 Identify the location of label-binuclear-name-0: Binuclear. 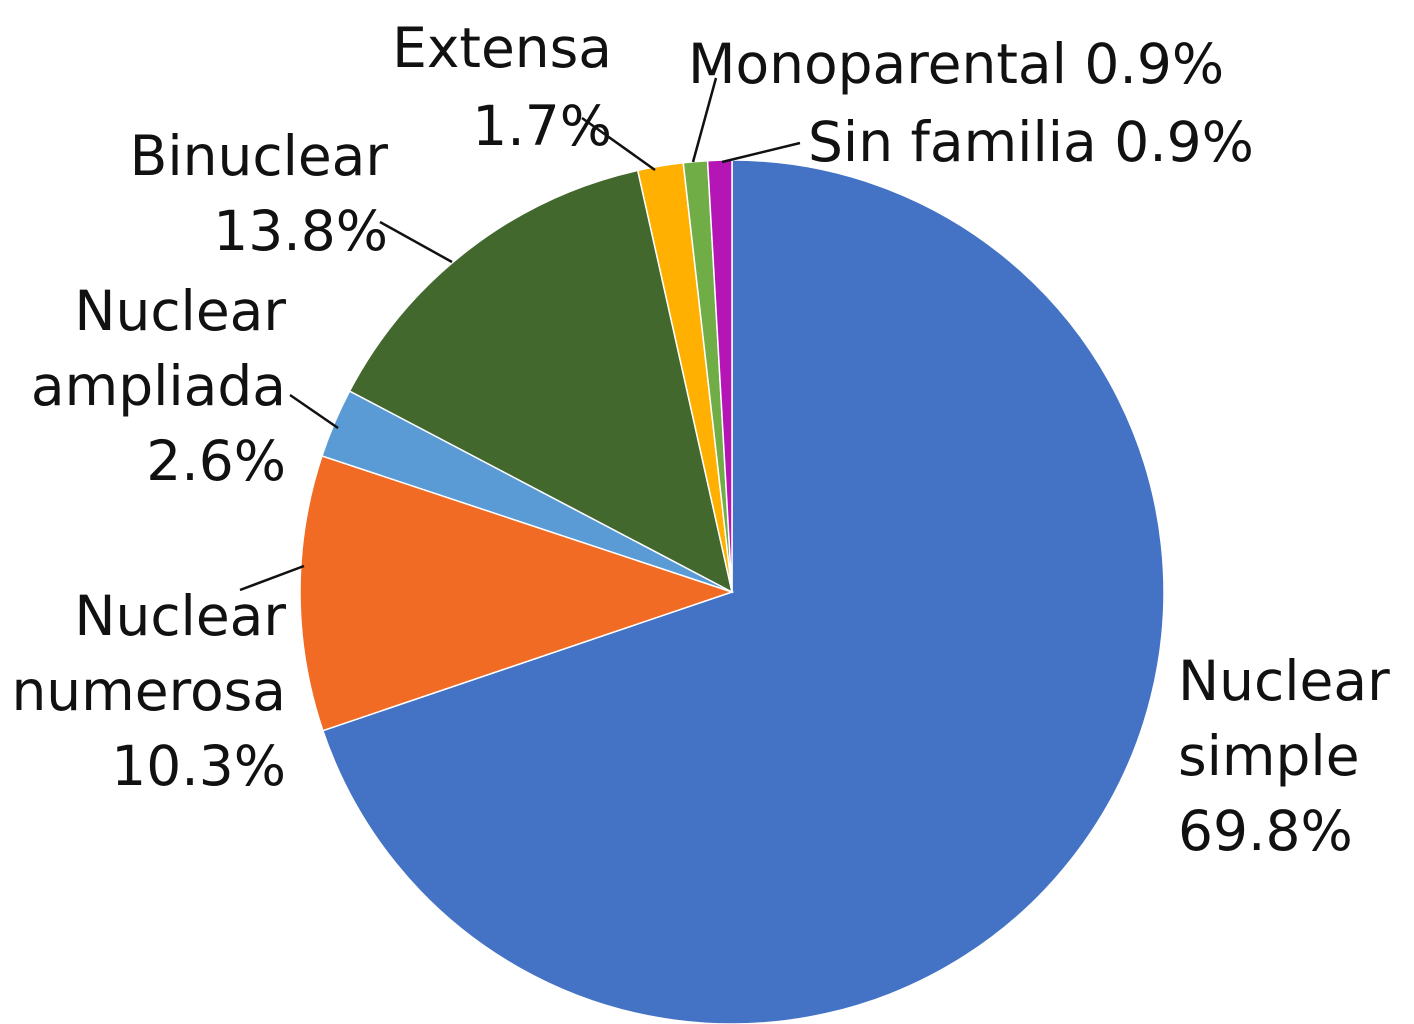
(259, 156).